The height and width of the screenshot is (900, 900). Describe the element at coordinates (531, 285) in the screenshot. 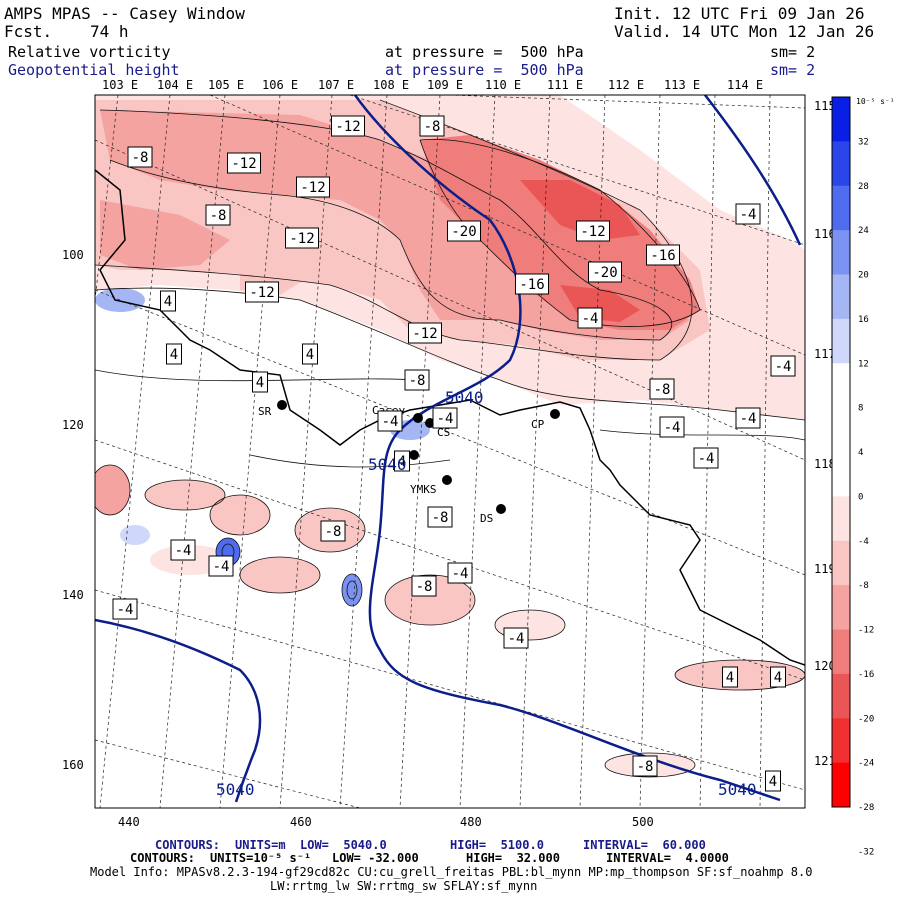

I see `svg-text: -16` at that location.